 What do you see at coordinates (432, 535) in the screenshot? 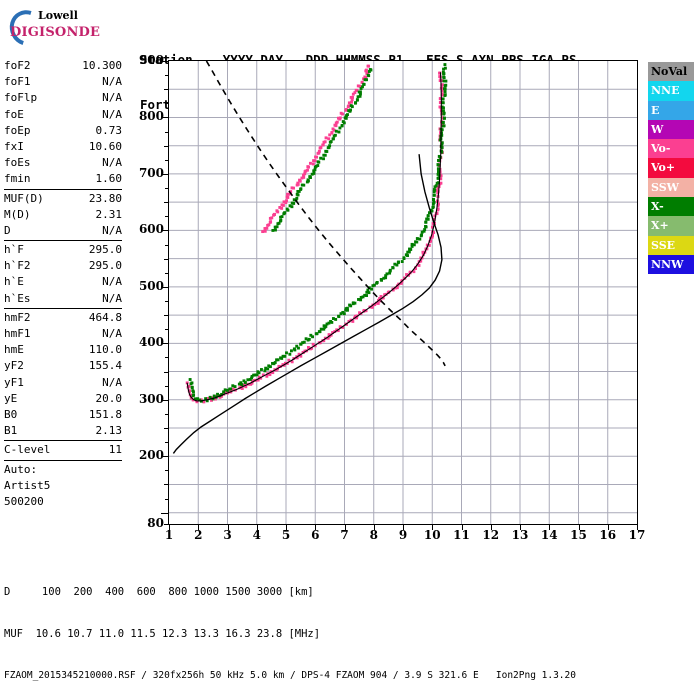
I see `x-tick-label: 10` at bounding box center [432, 535].